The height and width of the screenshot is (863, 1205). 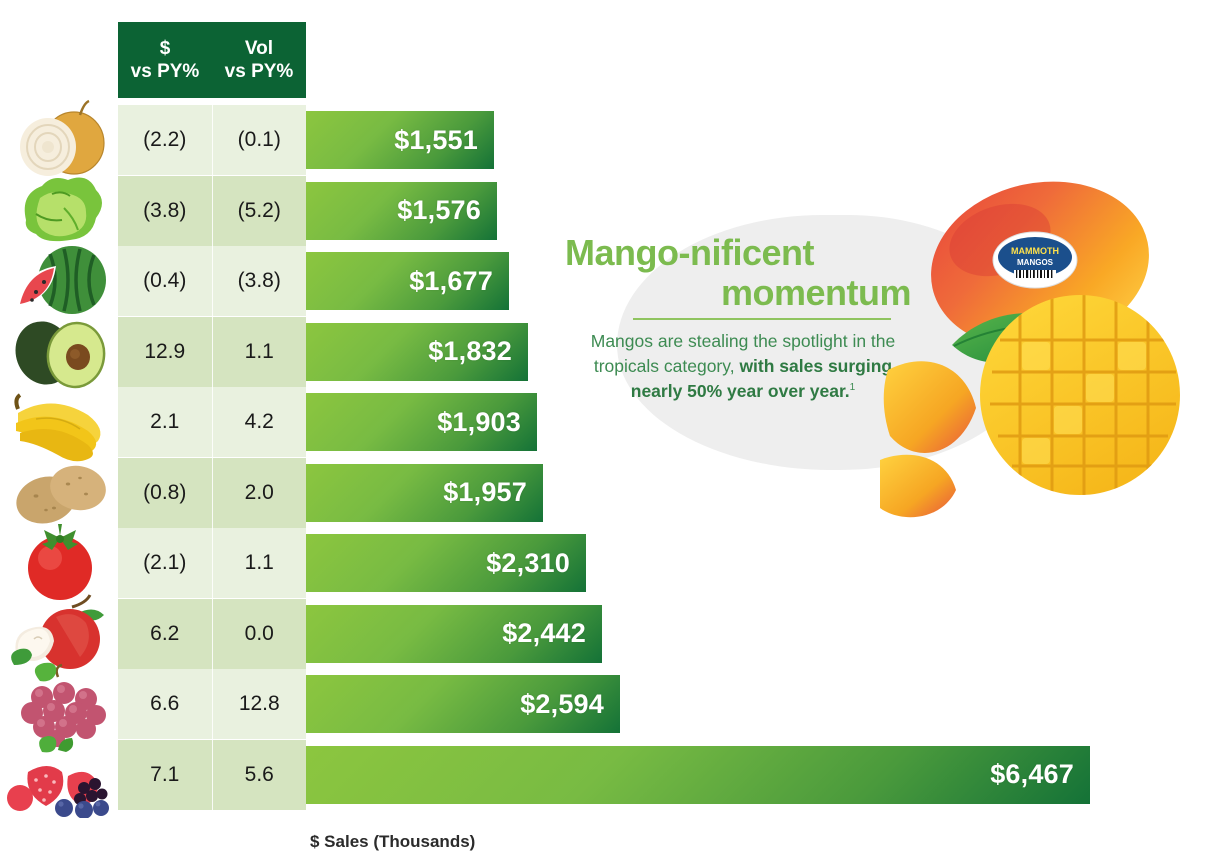 What do you see at coordinates (165, 71) in the screenshot?
I see `header-dollar-line2: vs PY%` at bounding box center [165, 71].